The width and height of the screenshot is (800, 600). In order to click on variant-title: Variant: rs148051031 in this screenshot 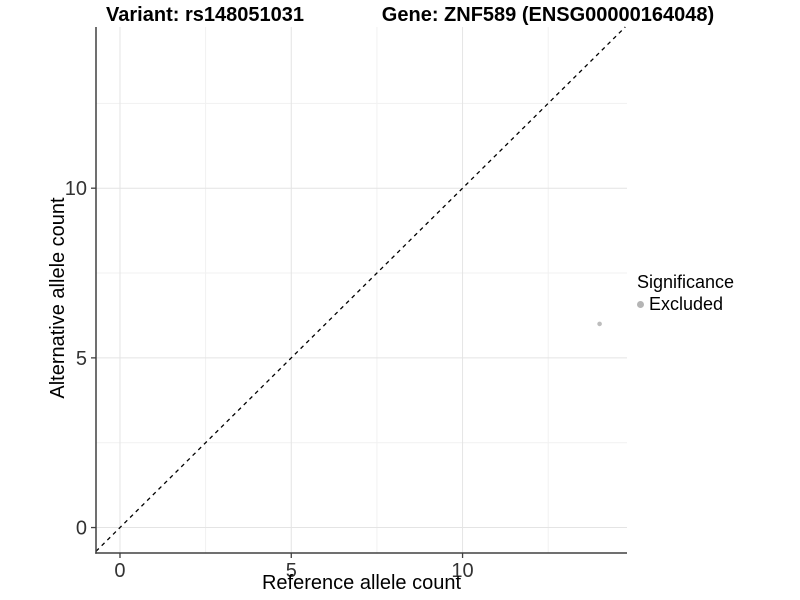, I will do `click(205, 15)`.